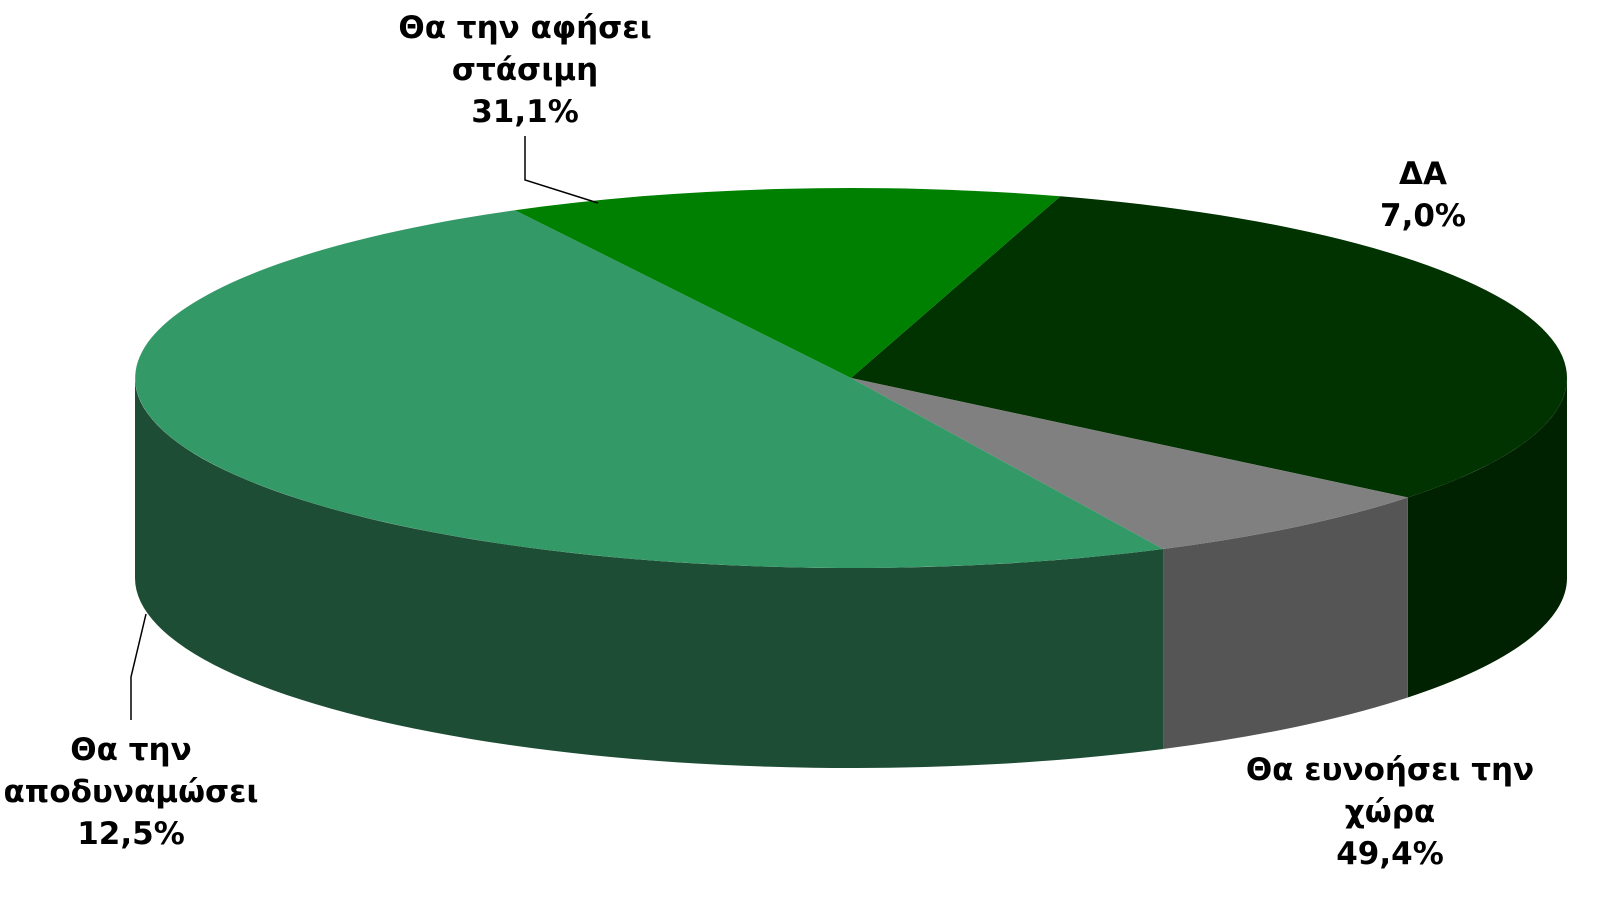 The image size is (1623, 898). Describe the element at coordinates (1390, 770) in the screenshot. I see `data-label-name: Θα ευνοήσει την` at that location.